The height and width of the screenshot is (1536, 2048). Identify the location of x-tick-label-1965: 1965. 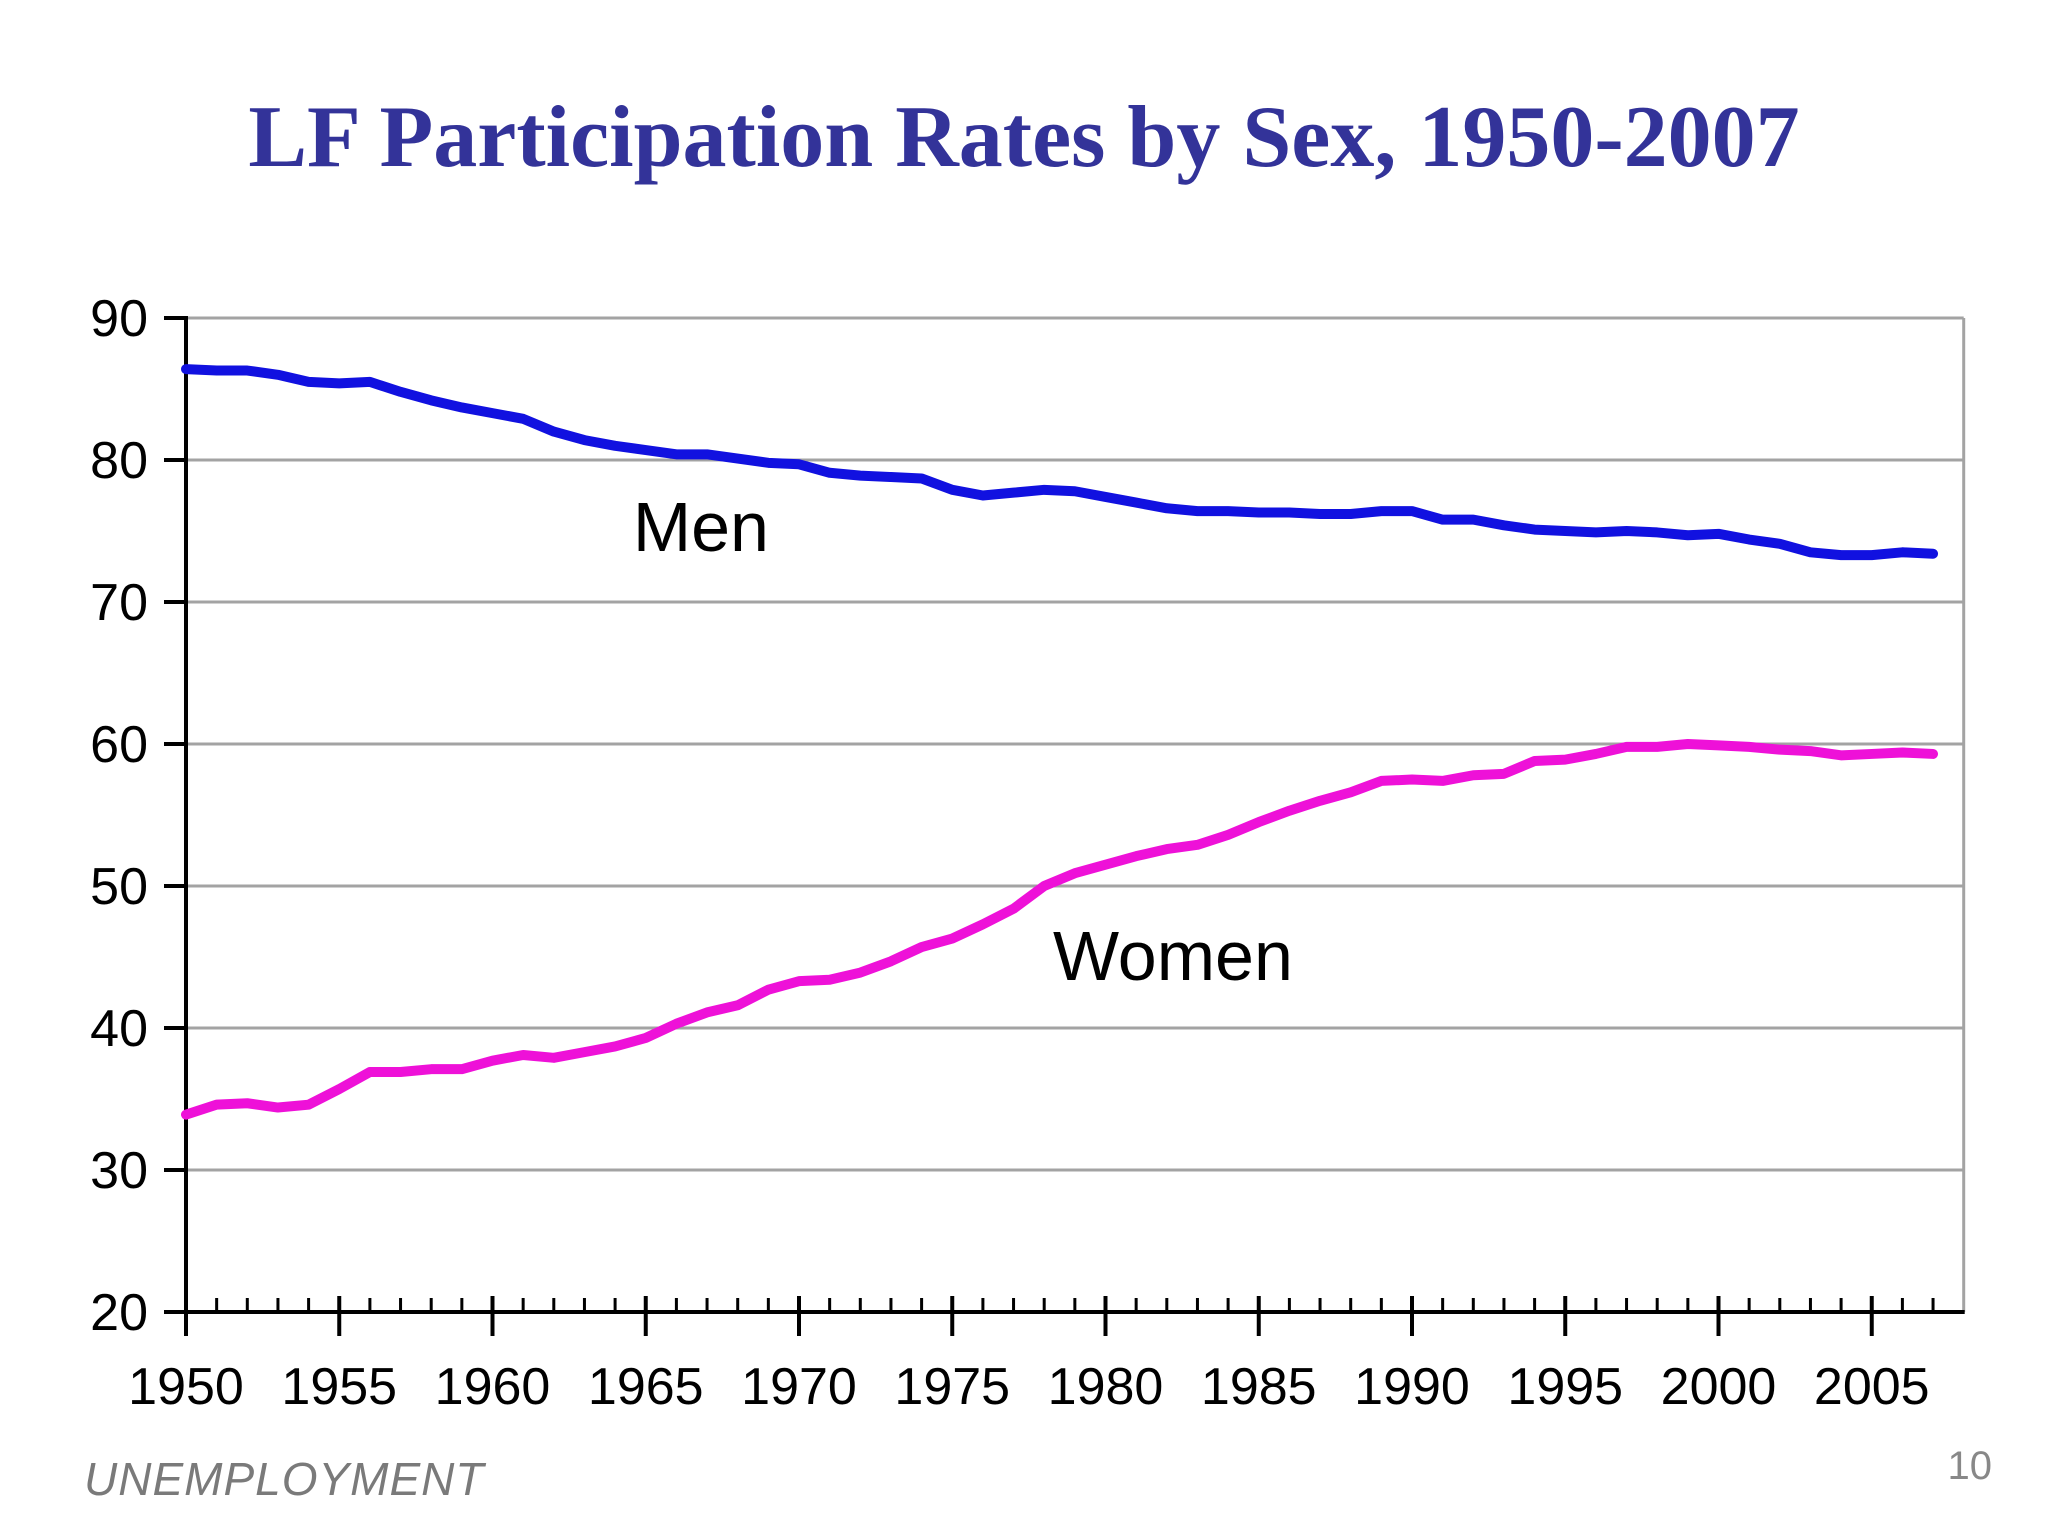
(646, 1387).